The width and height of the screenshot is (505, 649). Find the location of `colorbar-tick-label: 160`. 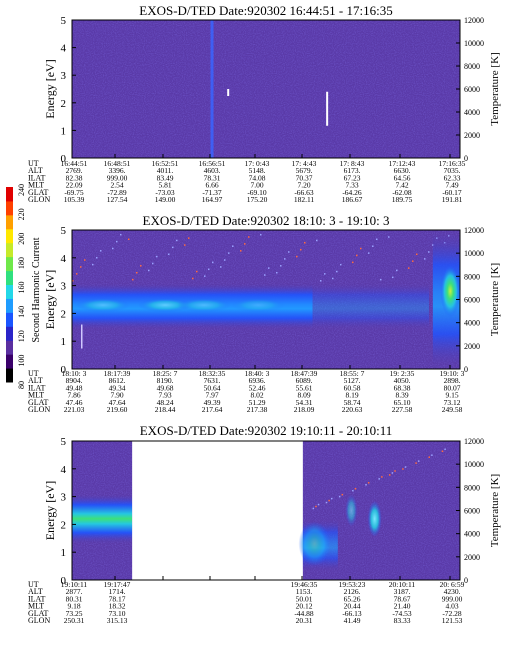

colorbar-tick-label: 160 is located at coordinates (21, 288).